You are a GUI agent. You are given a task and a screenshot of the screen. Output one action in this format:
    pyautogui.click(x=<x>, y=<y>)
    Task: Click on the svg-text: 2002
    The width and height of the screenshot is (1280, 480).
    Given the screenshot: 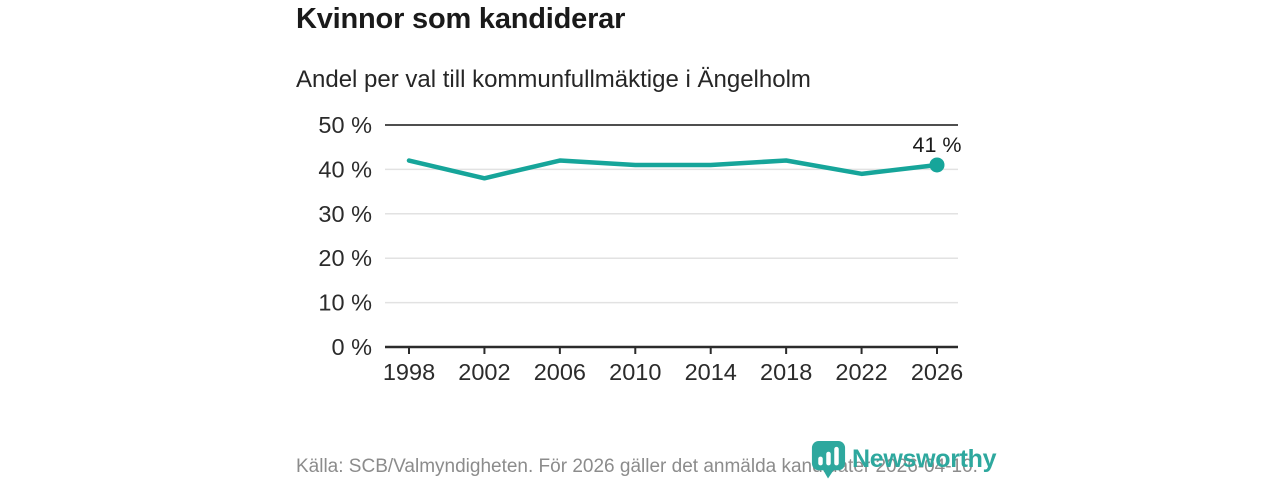 What is the action you would take?
    pyautogui.click(x=484, y=372)
    